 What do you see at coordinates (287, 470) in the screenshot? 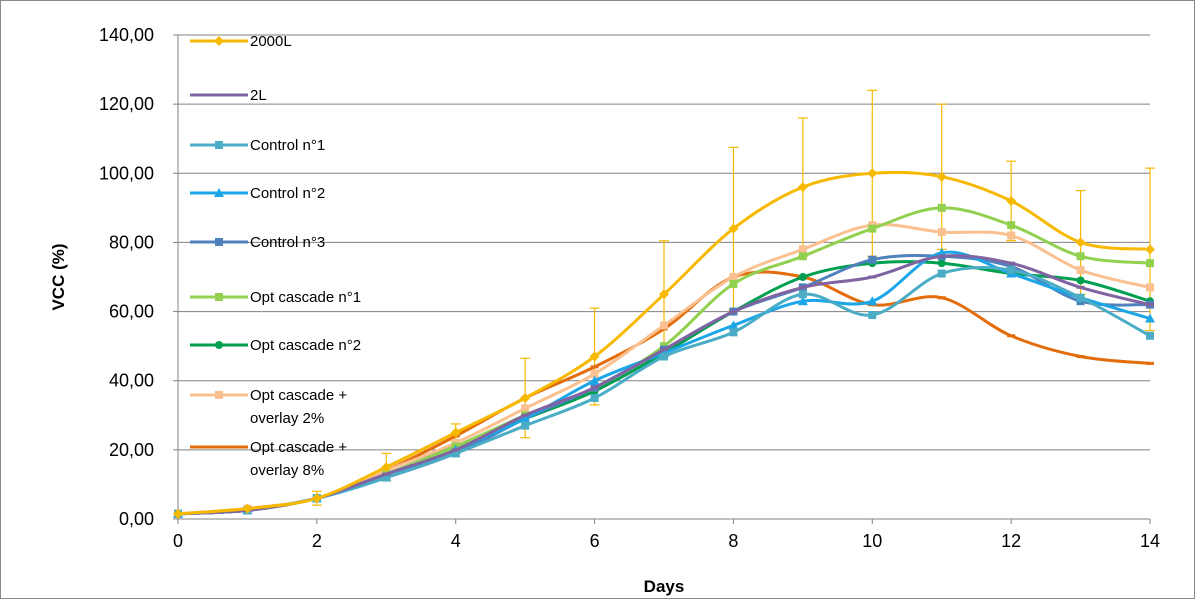
I see `legend-label: overlay 8%` at bounding box center [287, 470].